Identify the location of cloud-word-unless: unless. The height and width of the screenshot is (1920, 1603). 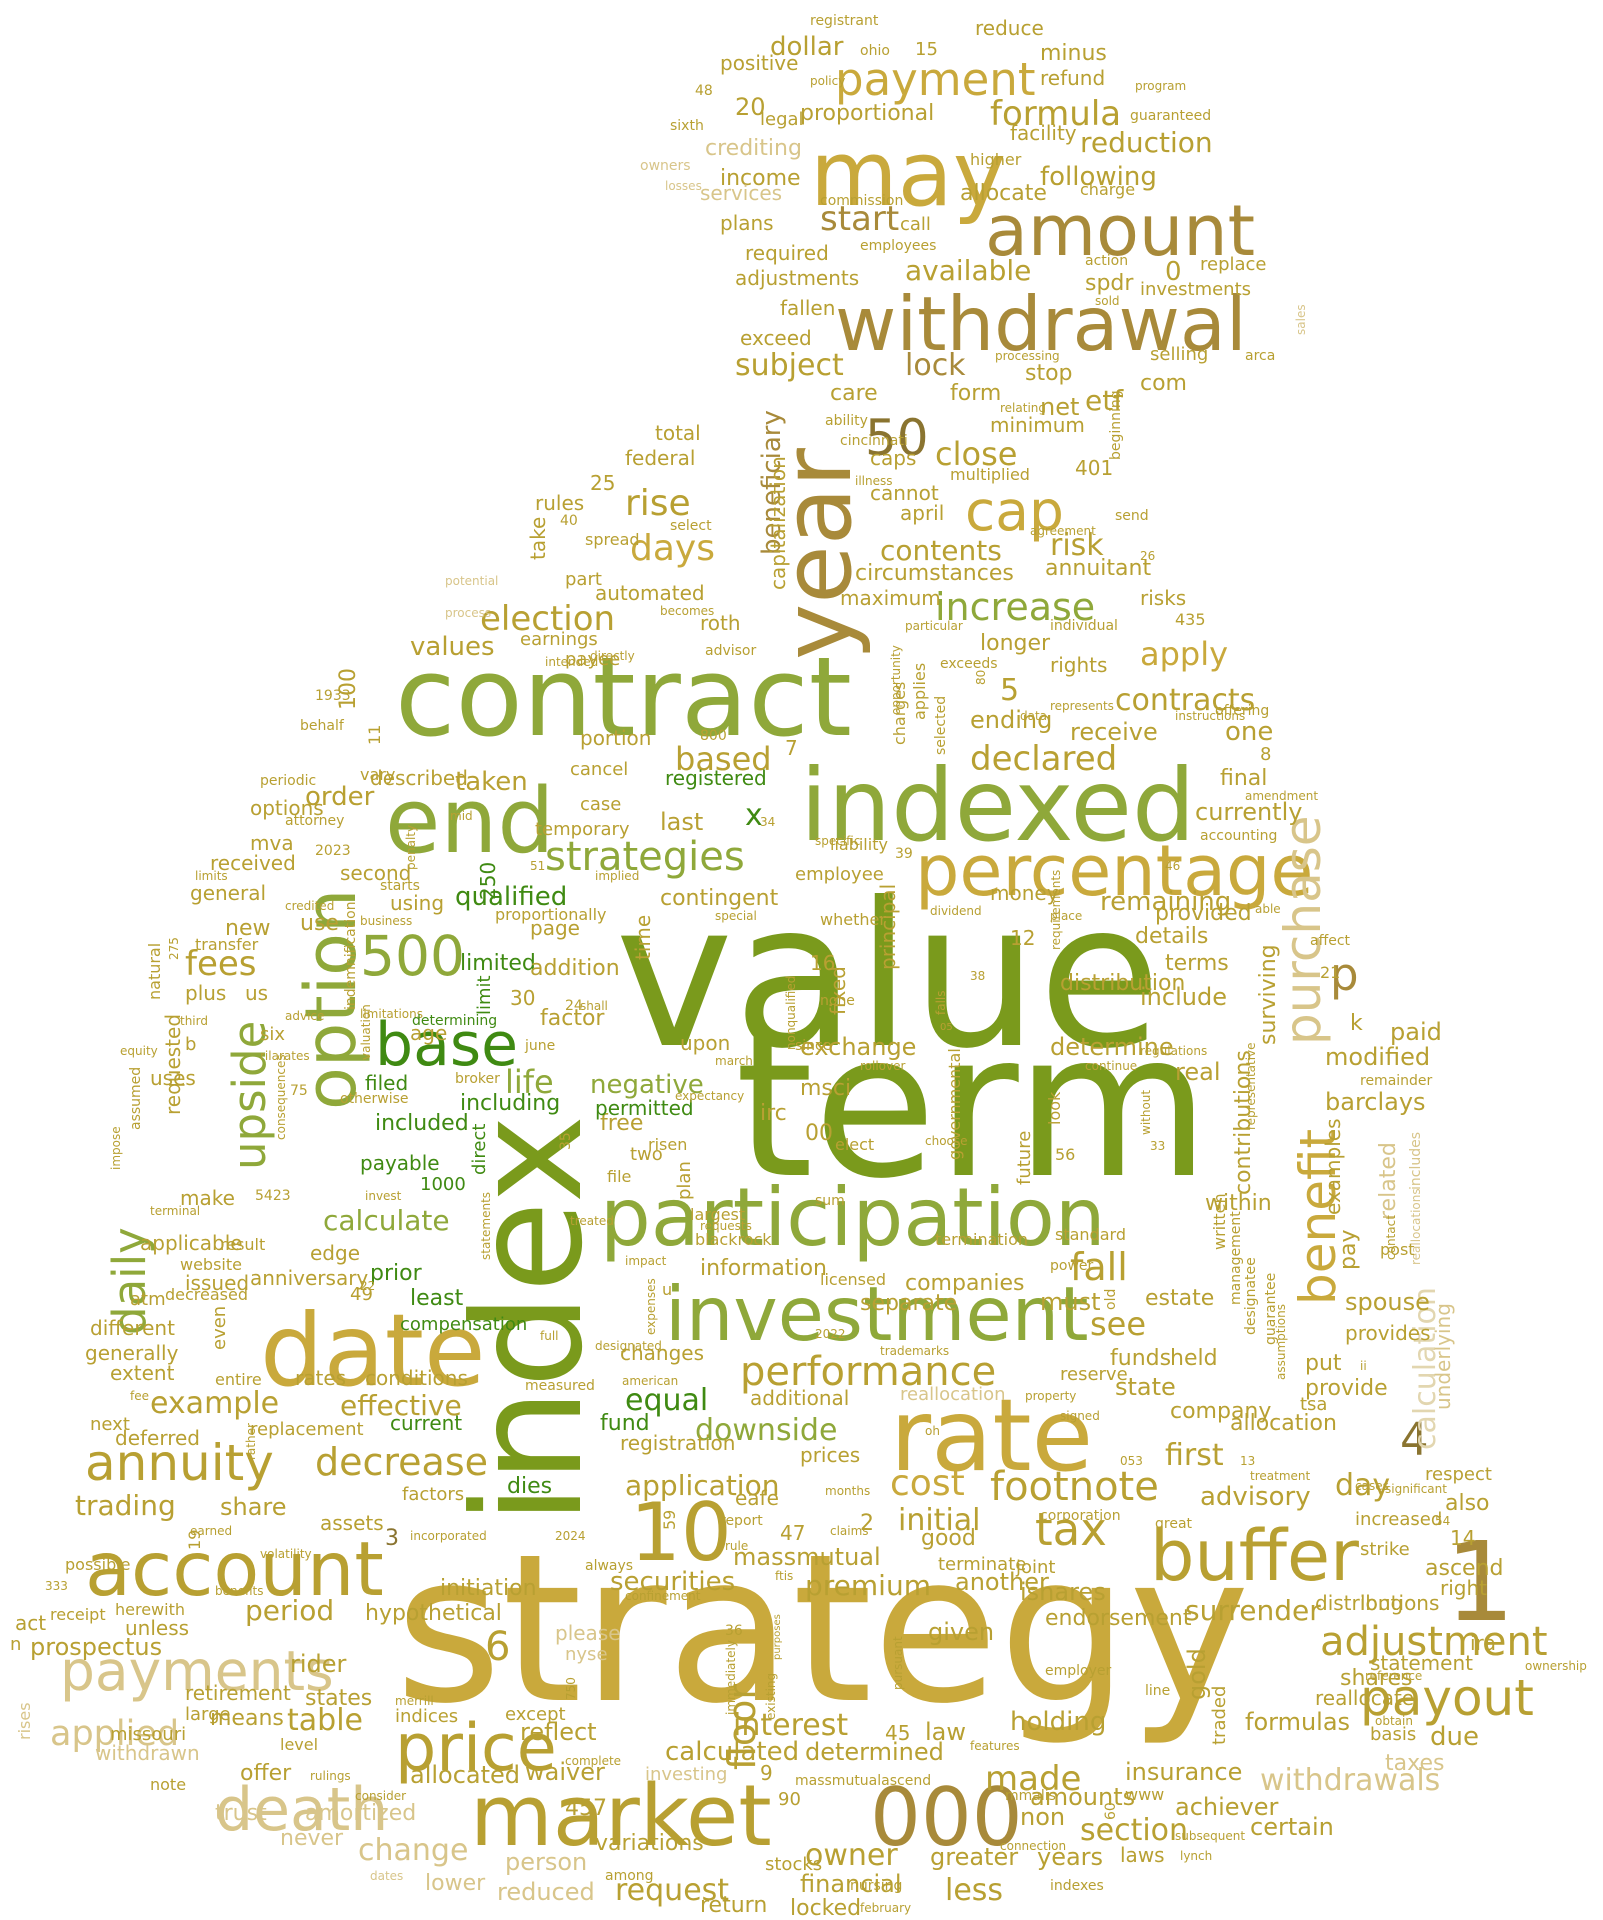
(157, 1628).